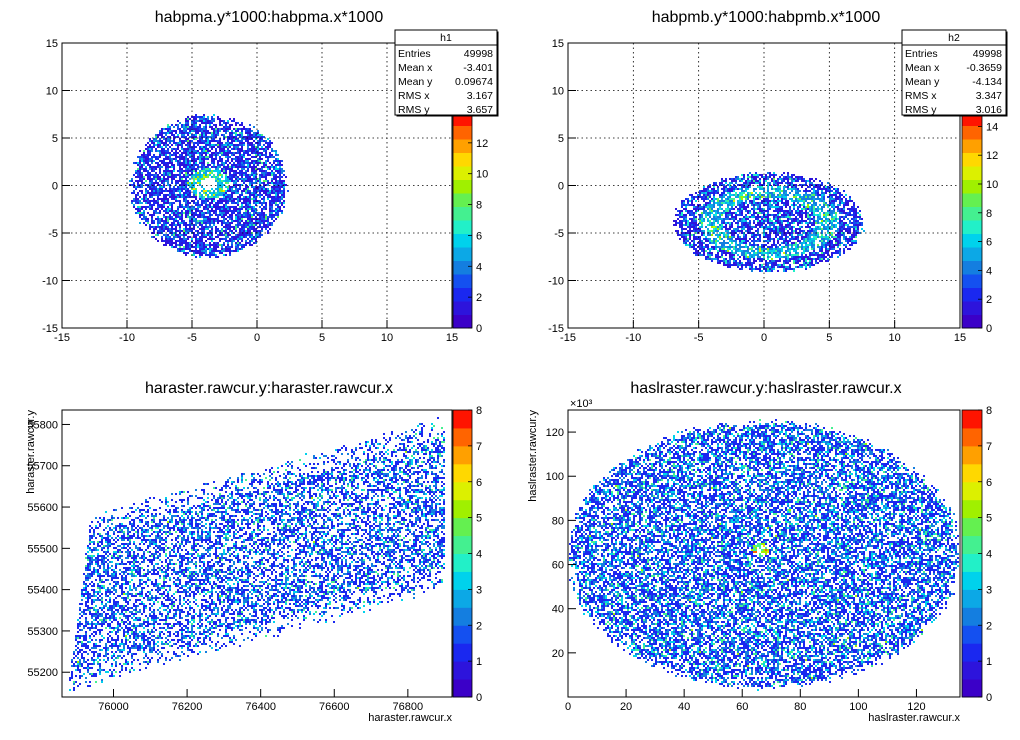 This screenshot has width=1020, height=740. What do you see at coordinates (53, 234) in the screenshot?
I see `y-tick-label: -5` at bounding box center [53, 234].